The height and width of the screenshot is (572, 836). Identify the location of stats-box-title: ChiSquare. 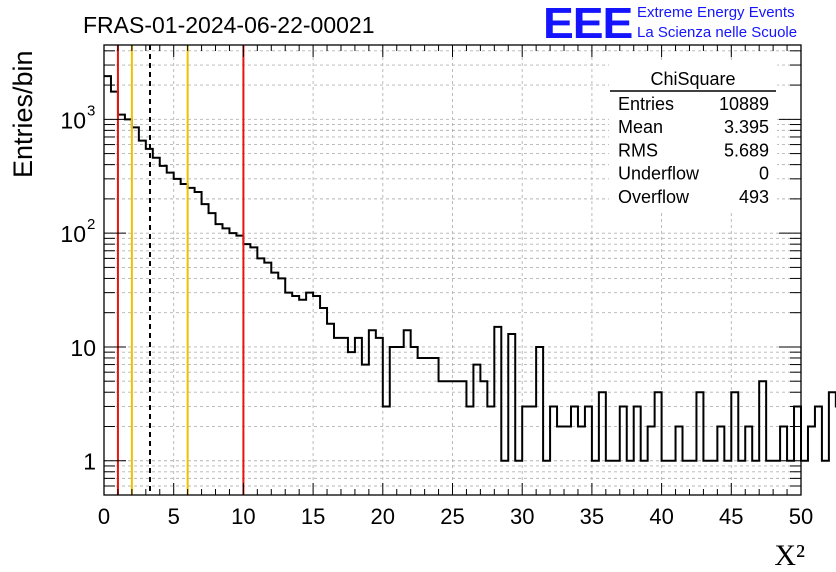
(692, 79).